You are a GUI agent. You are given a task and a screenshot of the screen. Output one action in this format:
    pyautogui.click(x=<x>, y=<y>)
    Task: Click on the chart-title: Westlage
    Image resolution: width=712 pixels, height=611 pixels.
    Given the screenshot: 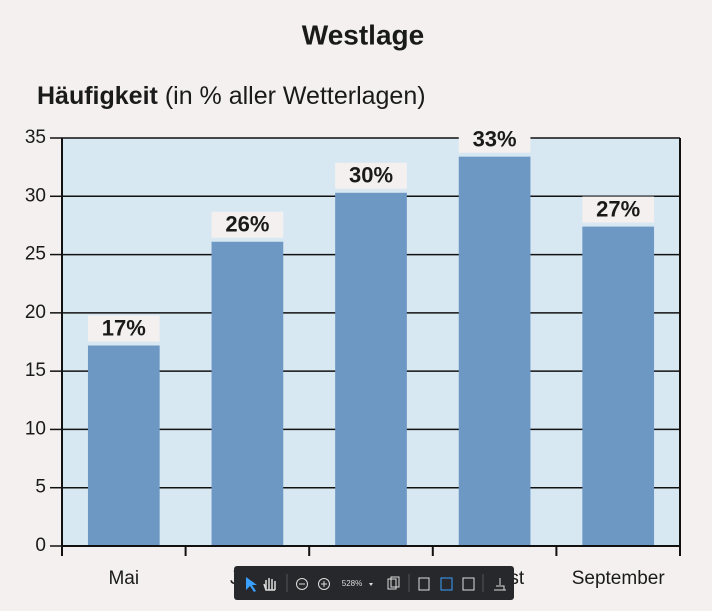 What is the action you would take?
    pyautogui.click(x=363, y=34)
    